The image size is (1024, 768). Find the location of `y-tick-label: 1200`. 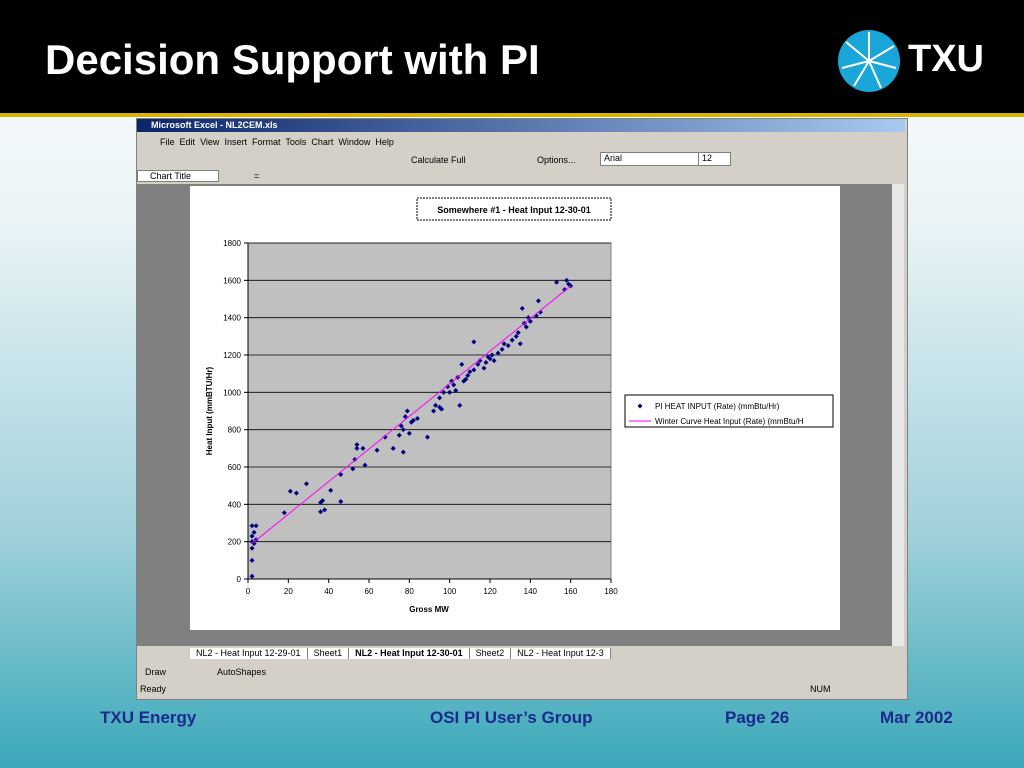

y-tick-label: 1200 is located at coordinates (232, 355).